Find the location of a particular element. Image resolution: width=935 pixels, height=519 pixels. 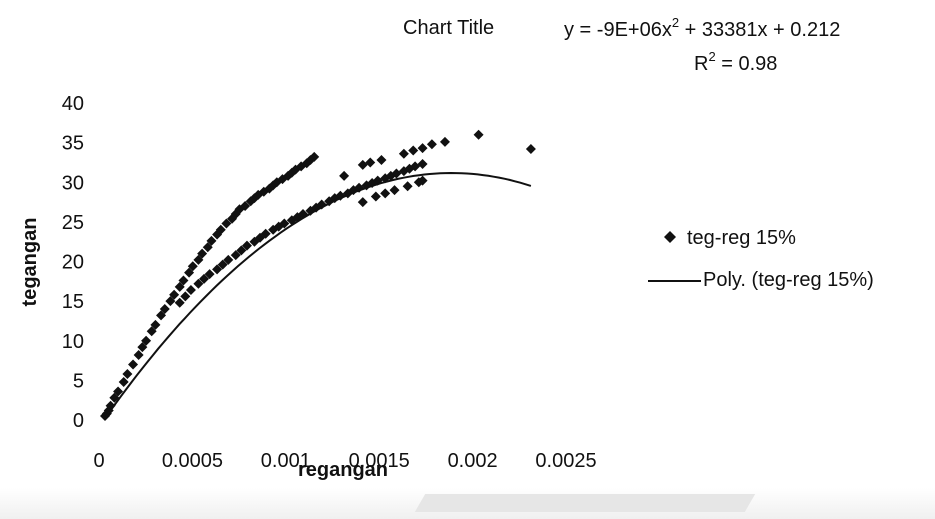

x-tick-label: 0 is located at coordinates (98, 461).